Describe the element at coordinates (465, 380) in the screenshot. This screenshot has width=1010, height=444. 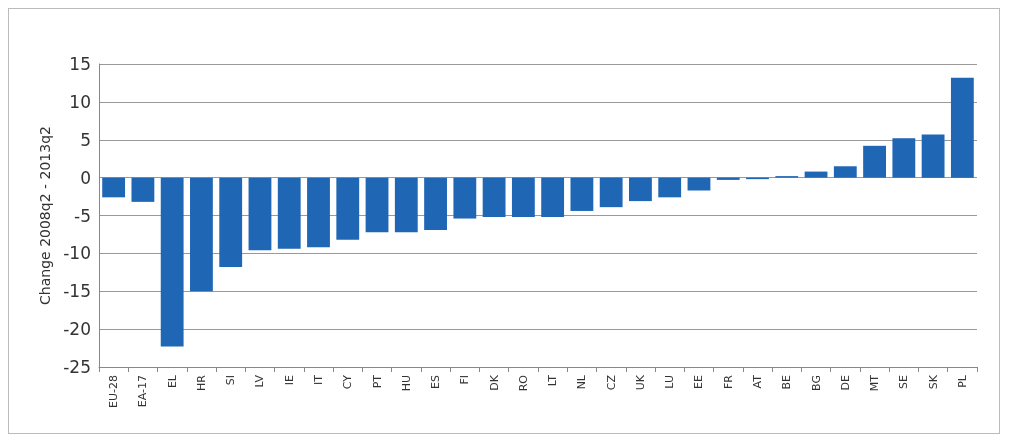
I see `x-tick-label: FI` at that location.